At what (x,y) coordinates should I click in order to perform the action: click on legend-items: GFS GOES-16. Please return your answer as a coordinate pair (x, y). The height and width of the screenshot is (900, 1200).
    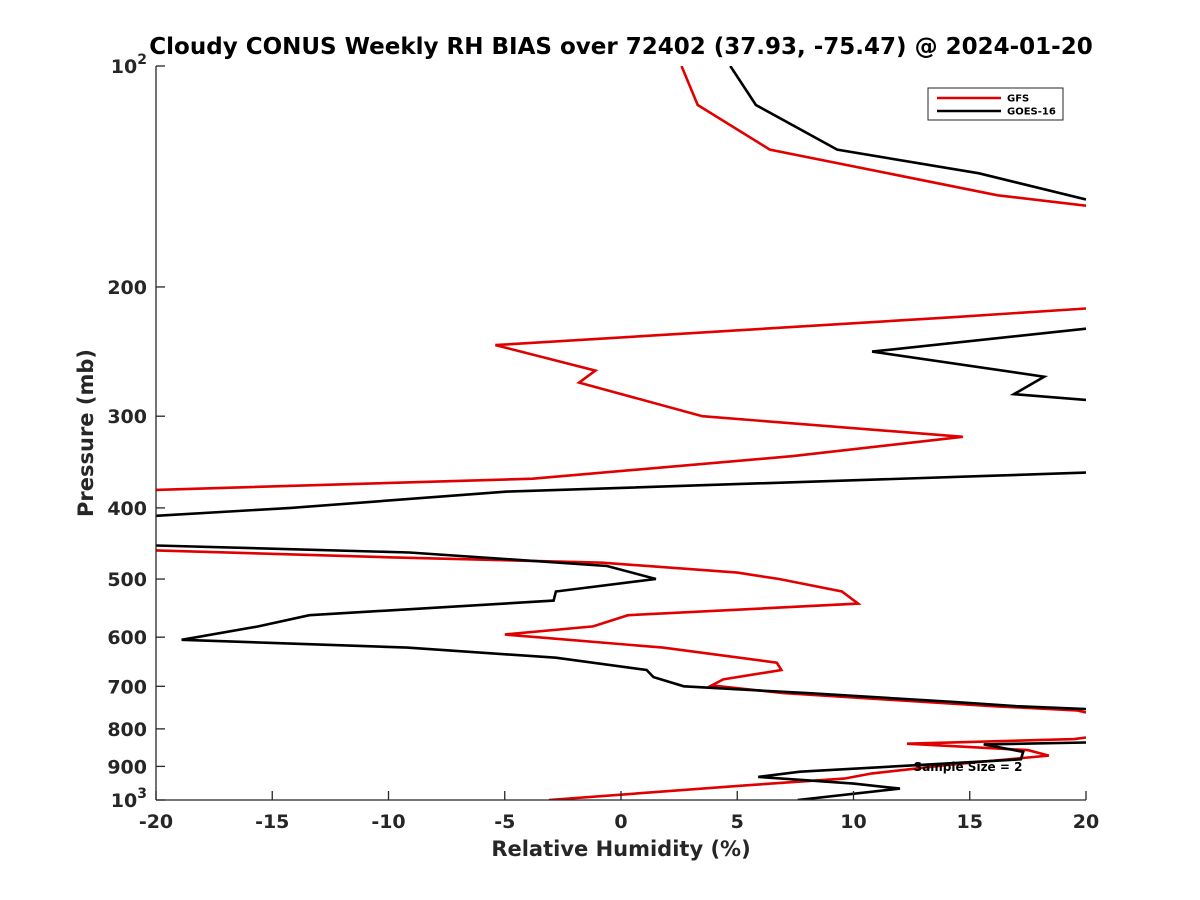
    Looking at the image, I should click on (996, 106).